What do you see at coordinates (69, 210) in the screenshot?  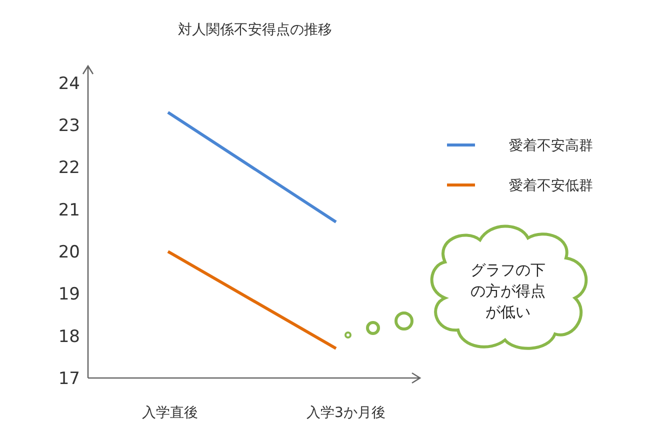 I see `y-tick-label: 21` at bounding box center [69, 210].